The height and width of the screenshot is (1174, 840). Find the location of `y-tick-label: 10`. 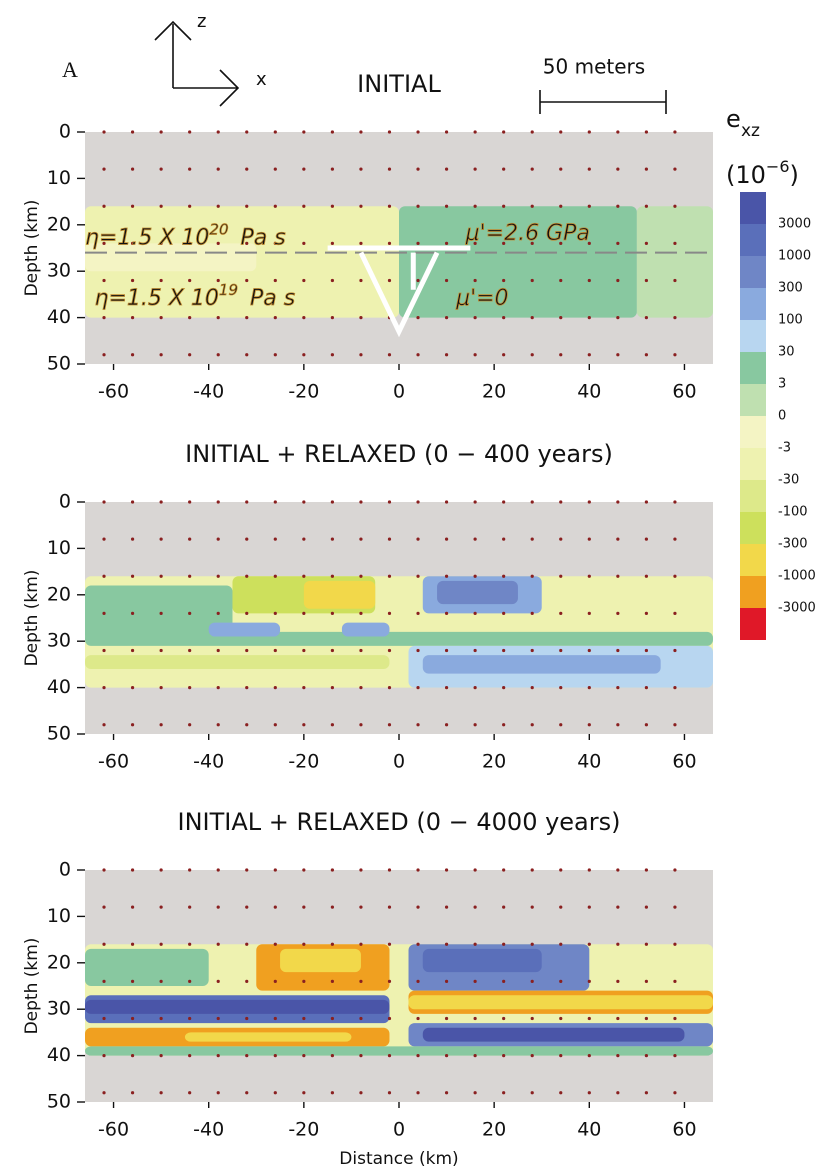

y-tick-label: 10 is located at coordinates (59, 916).